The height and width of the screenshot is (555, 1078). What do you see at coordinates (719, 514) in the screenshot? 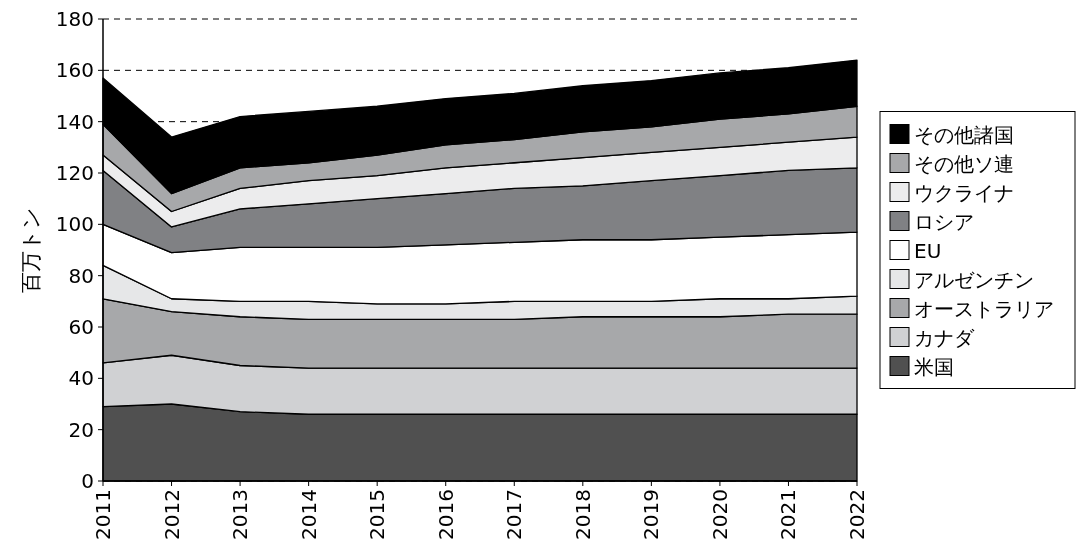
I see `x-tick-label: 2020` at bounding box center [719, 514].